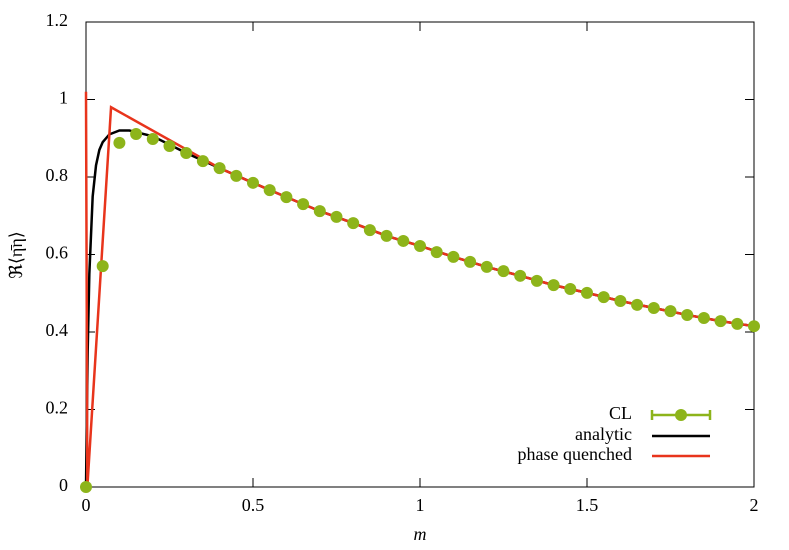 Image resolution: width=789 pixels, height=550 pixels. What do you see at coordinates (86, 505) in the screenshot?
I see `x-tick-label: 0` at bounding box center [86, 505].